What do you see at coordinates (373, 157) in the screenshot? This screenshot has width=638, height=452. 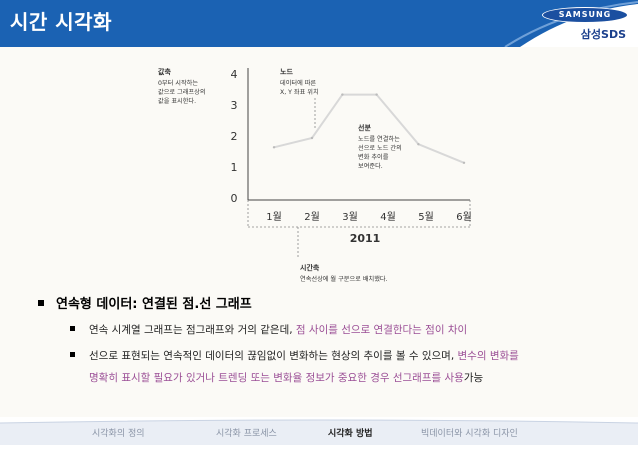 I see `line-note-line: 변화 추이를` at bounding box center [373, 157].